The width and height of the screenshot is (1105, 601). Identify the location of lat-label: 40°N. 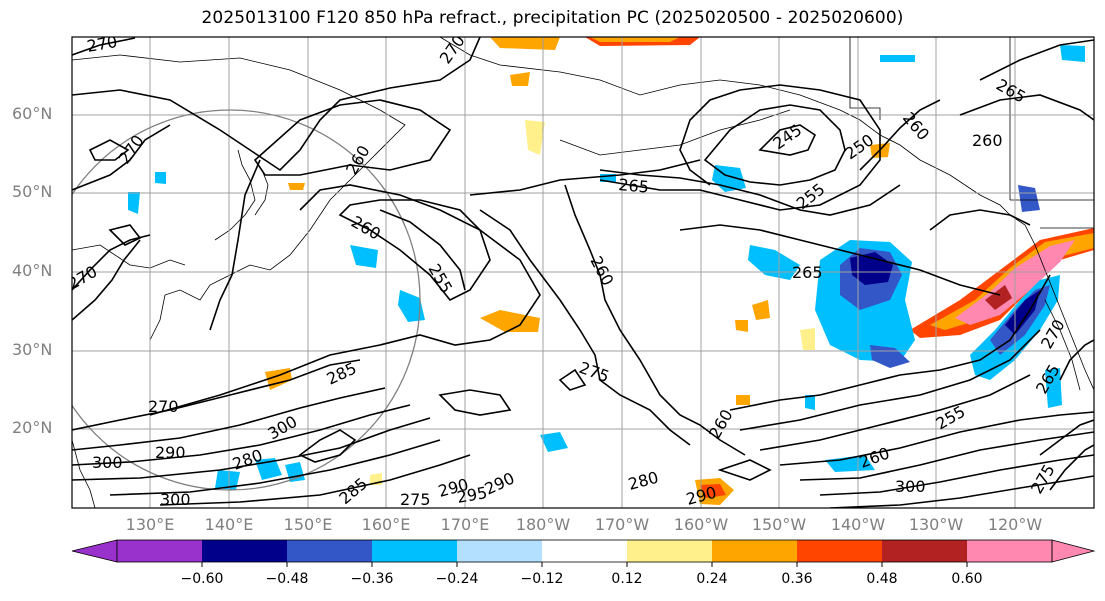
(32, 270).